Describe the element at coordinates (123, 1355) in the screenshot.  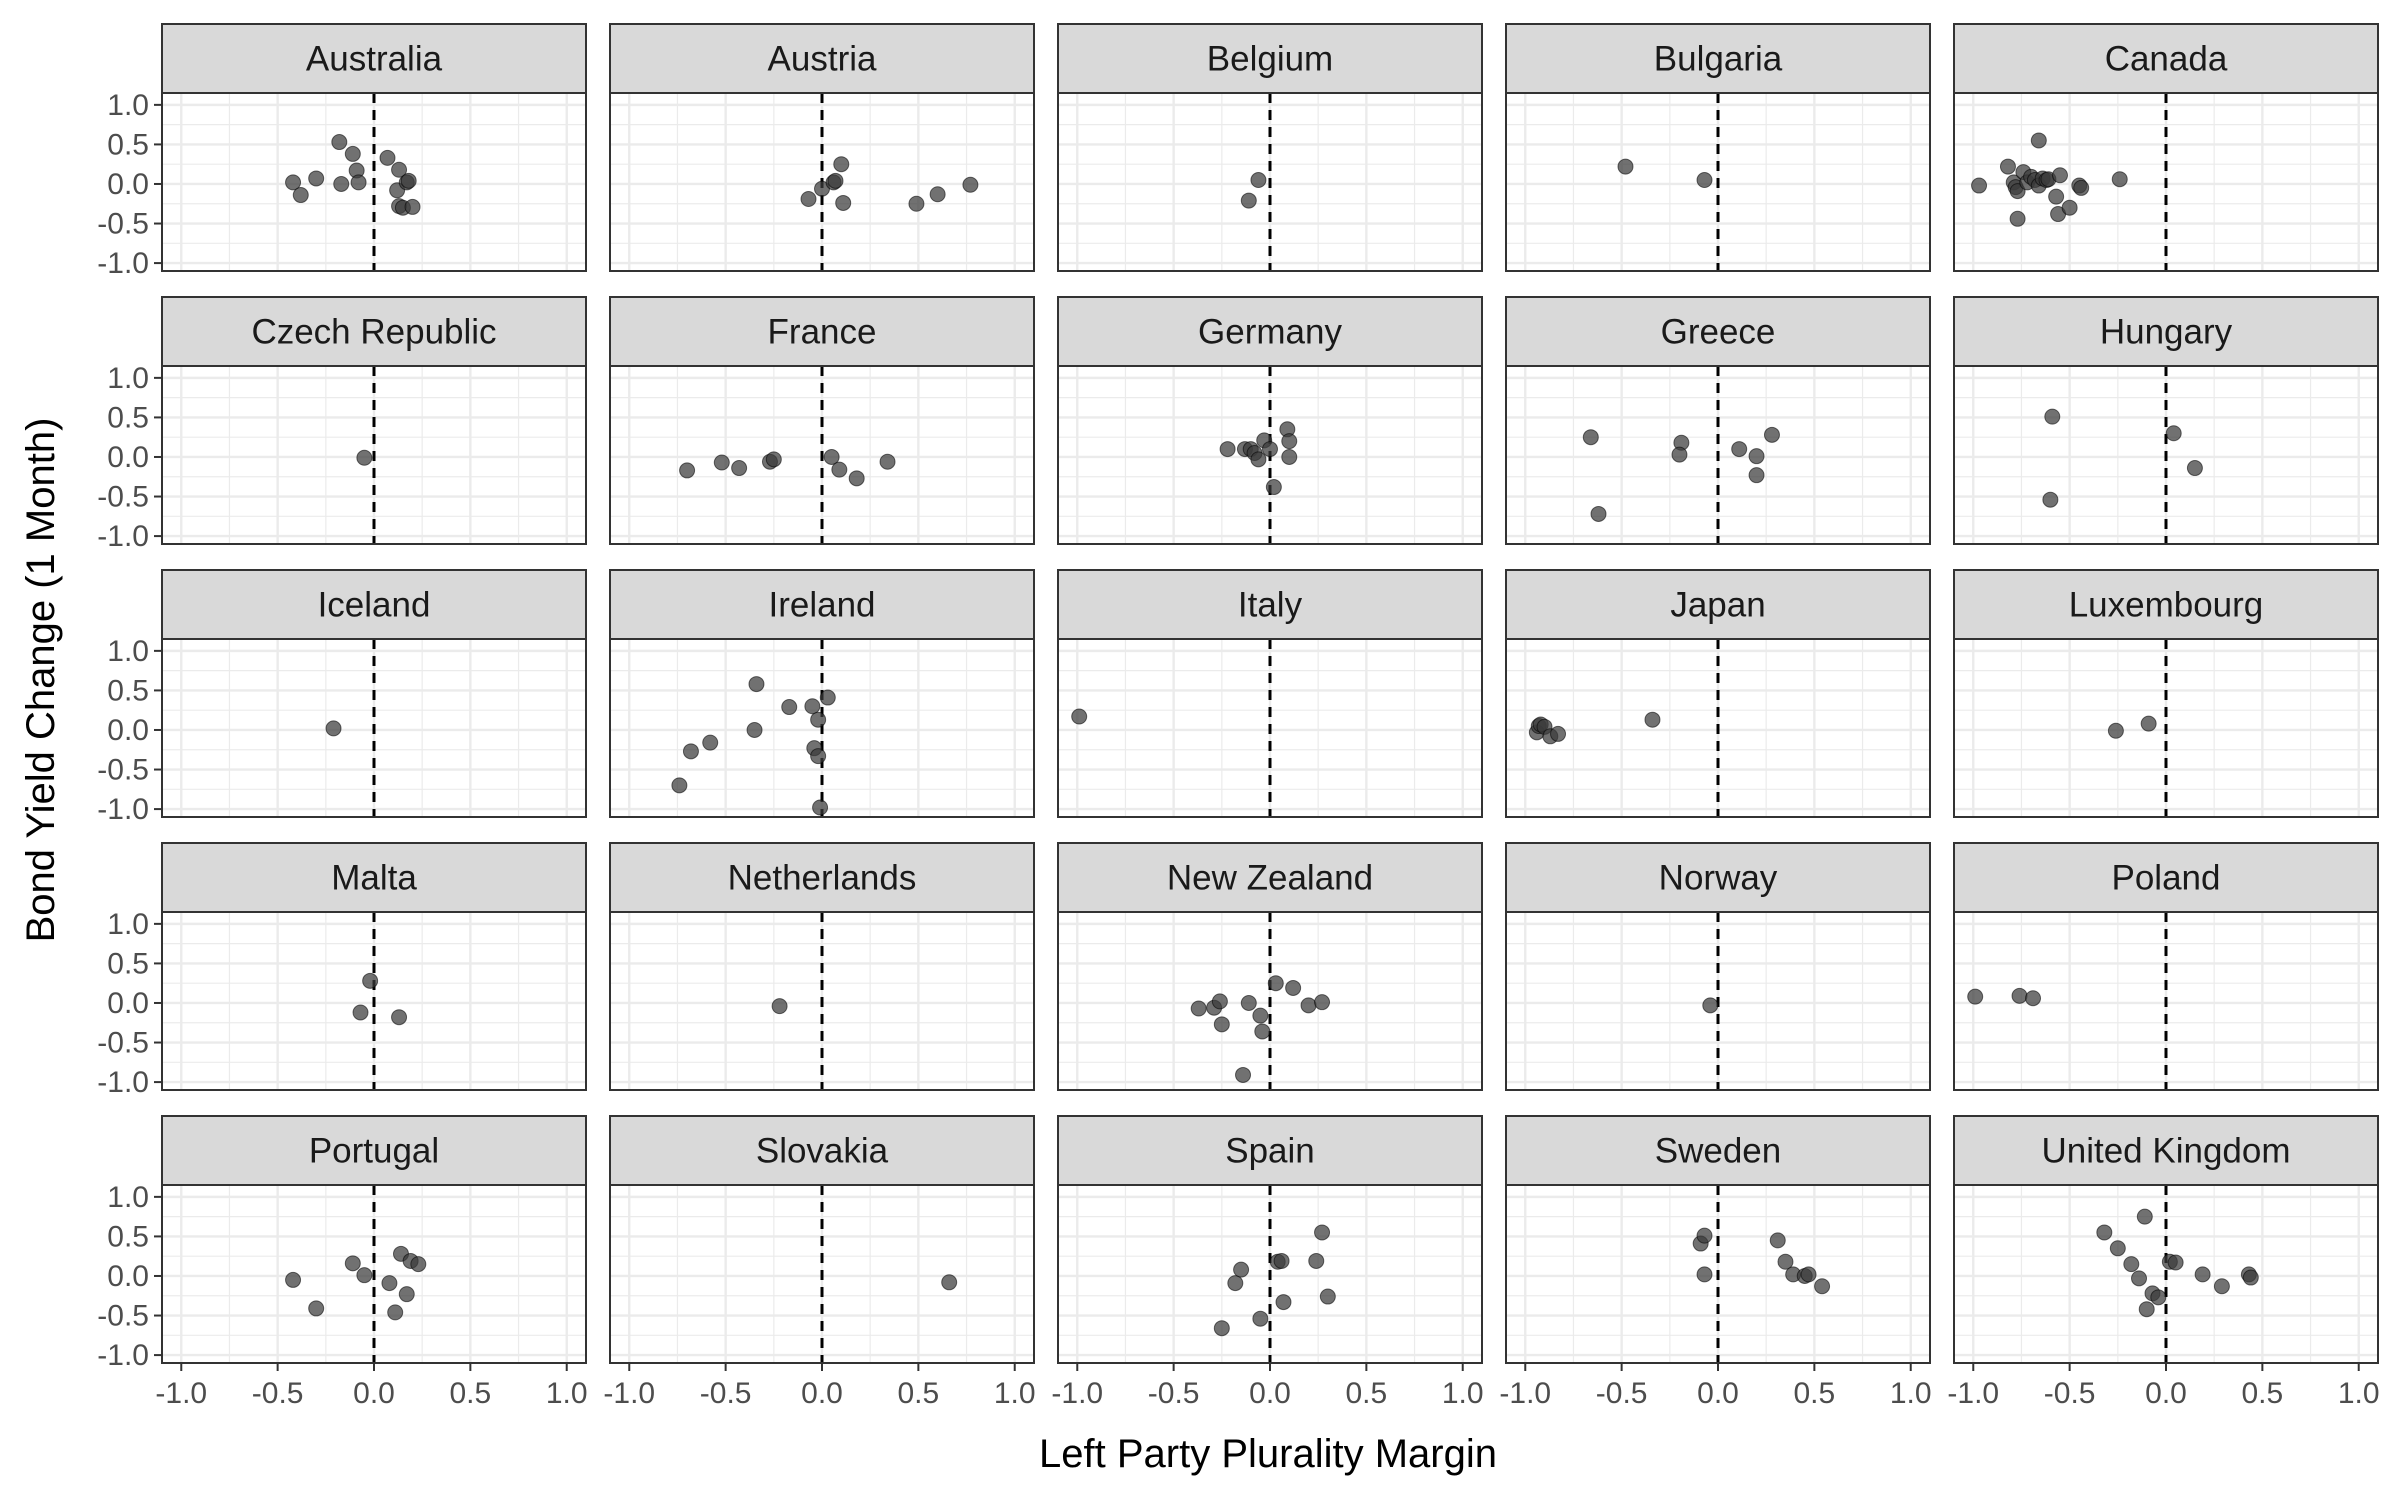
I see `y-tick-label: -1.0` at that location.